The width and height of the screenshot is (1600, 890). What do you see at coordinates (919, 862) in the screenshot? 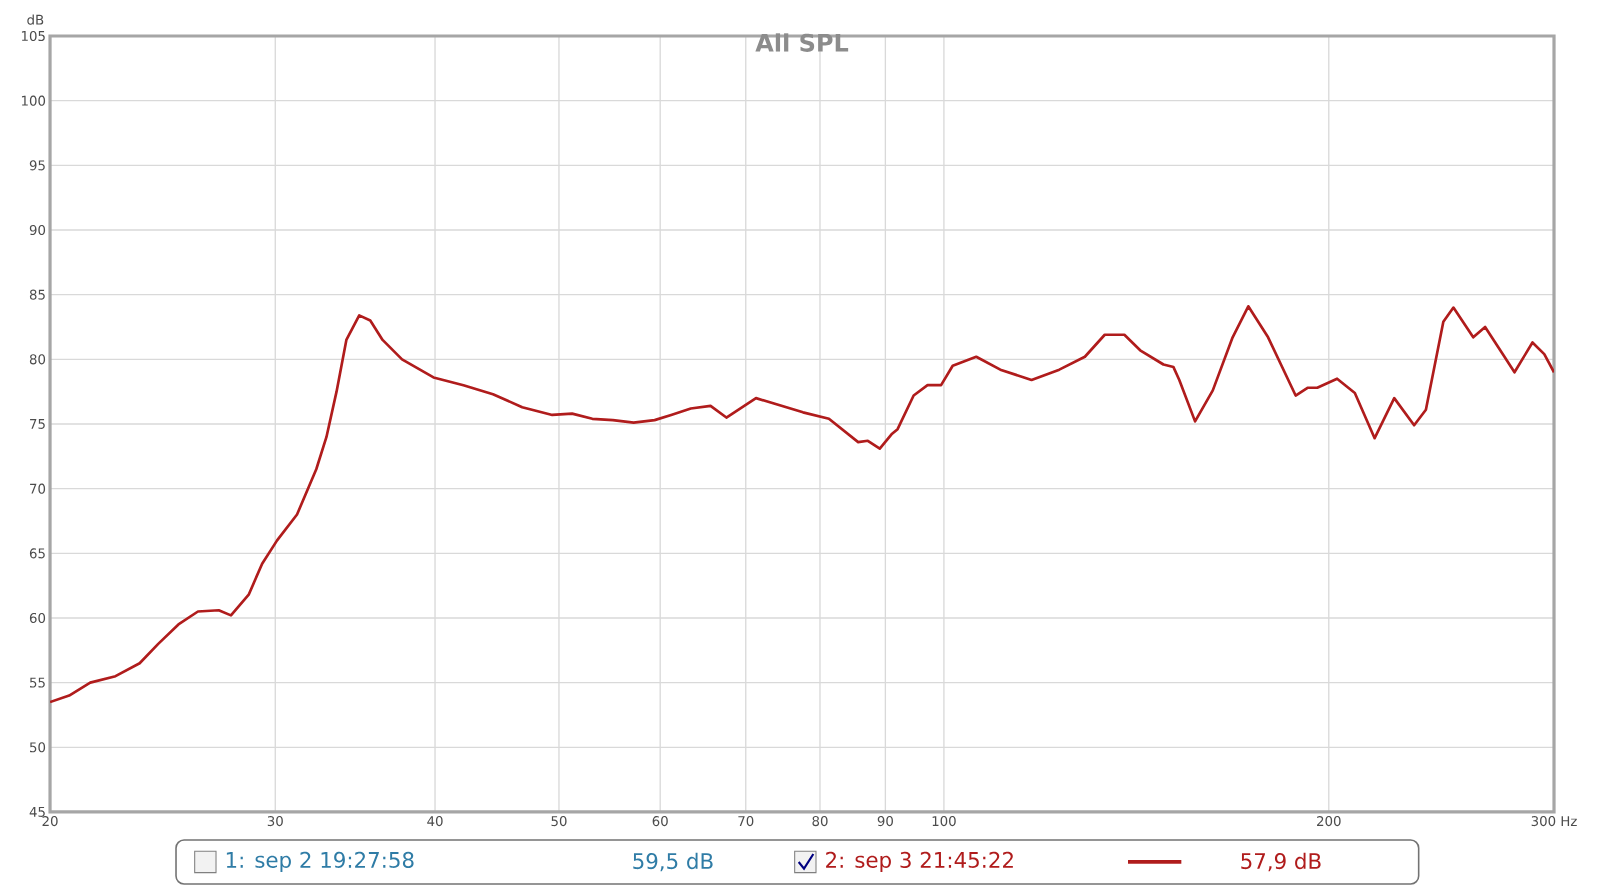
I see `text: 2: sep 3 21:45:22` at bounding box center [919, 862].